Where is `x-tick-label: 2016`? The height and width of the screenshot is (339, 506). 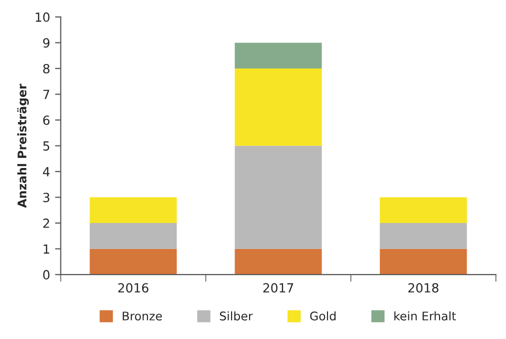 x-tick-label: 2016 is located at coordinates (133, 288).